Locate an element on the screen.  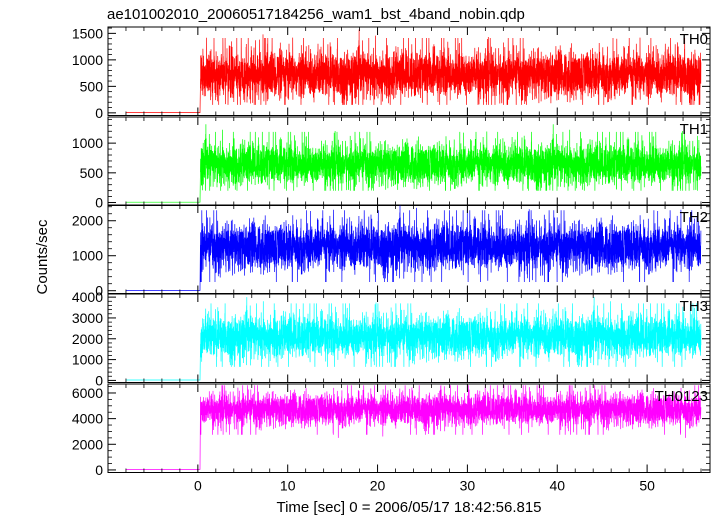
x-tick-label: 0 is located at coordinates (198, 486).